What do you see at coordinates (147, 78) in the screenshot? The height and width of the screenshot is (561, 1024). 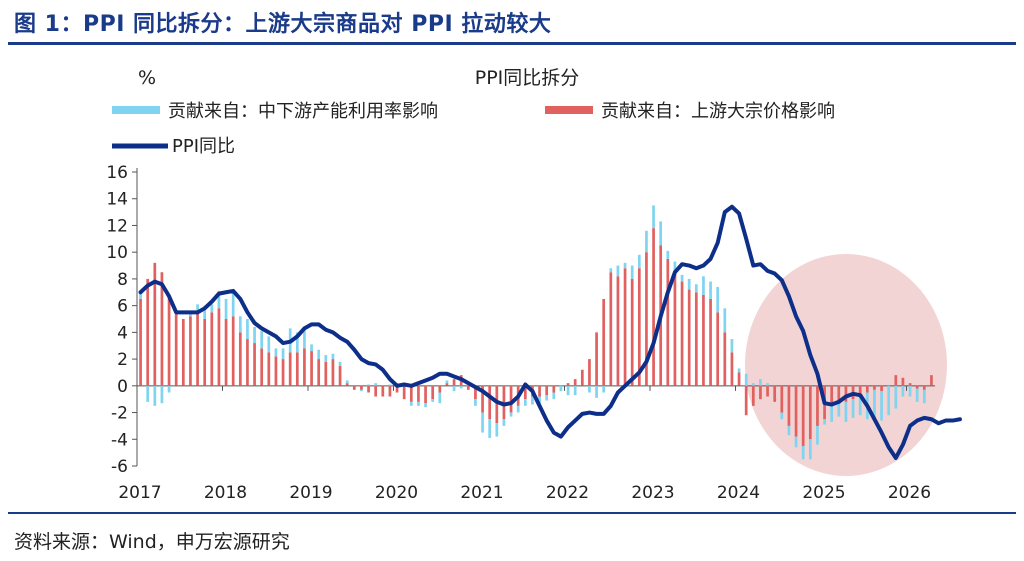 I see `y-unit-label: %` at bounding box center [147, 78].